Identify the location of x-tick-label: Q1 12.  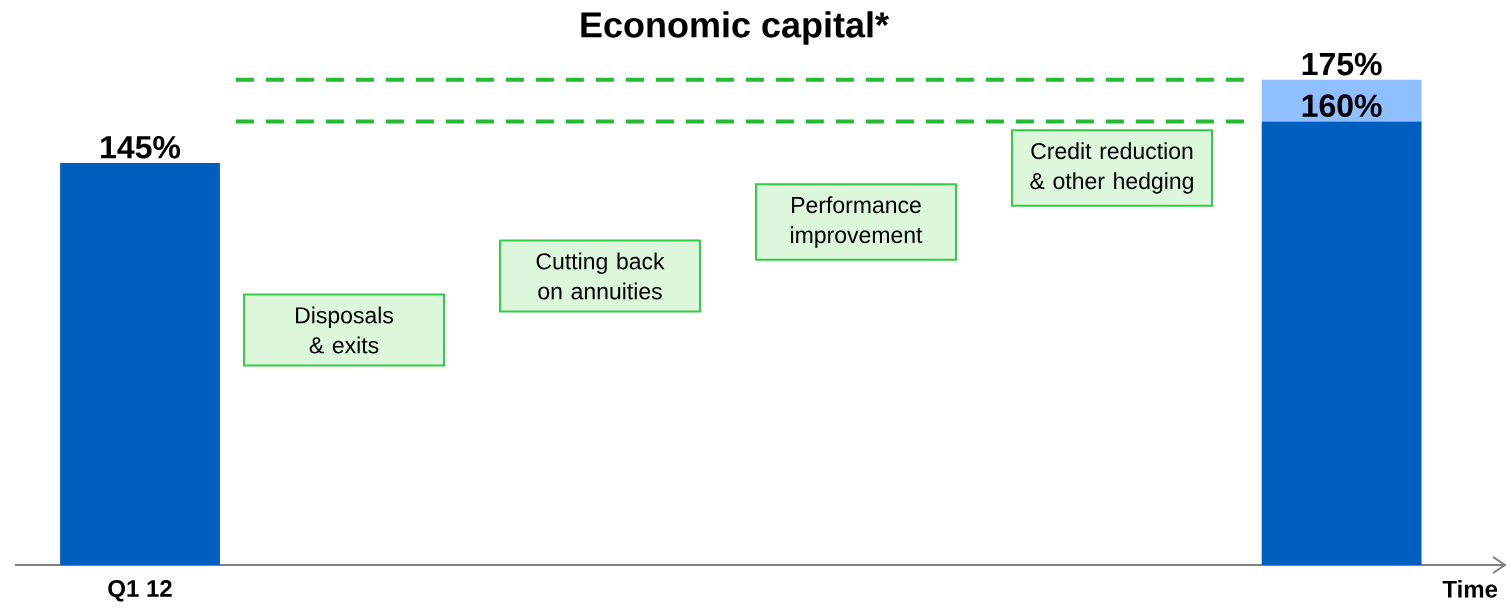
(140, 591).